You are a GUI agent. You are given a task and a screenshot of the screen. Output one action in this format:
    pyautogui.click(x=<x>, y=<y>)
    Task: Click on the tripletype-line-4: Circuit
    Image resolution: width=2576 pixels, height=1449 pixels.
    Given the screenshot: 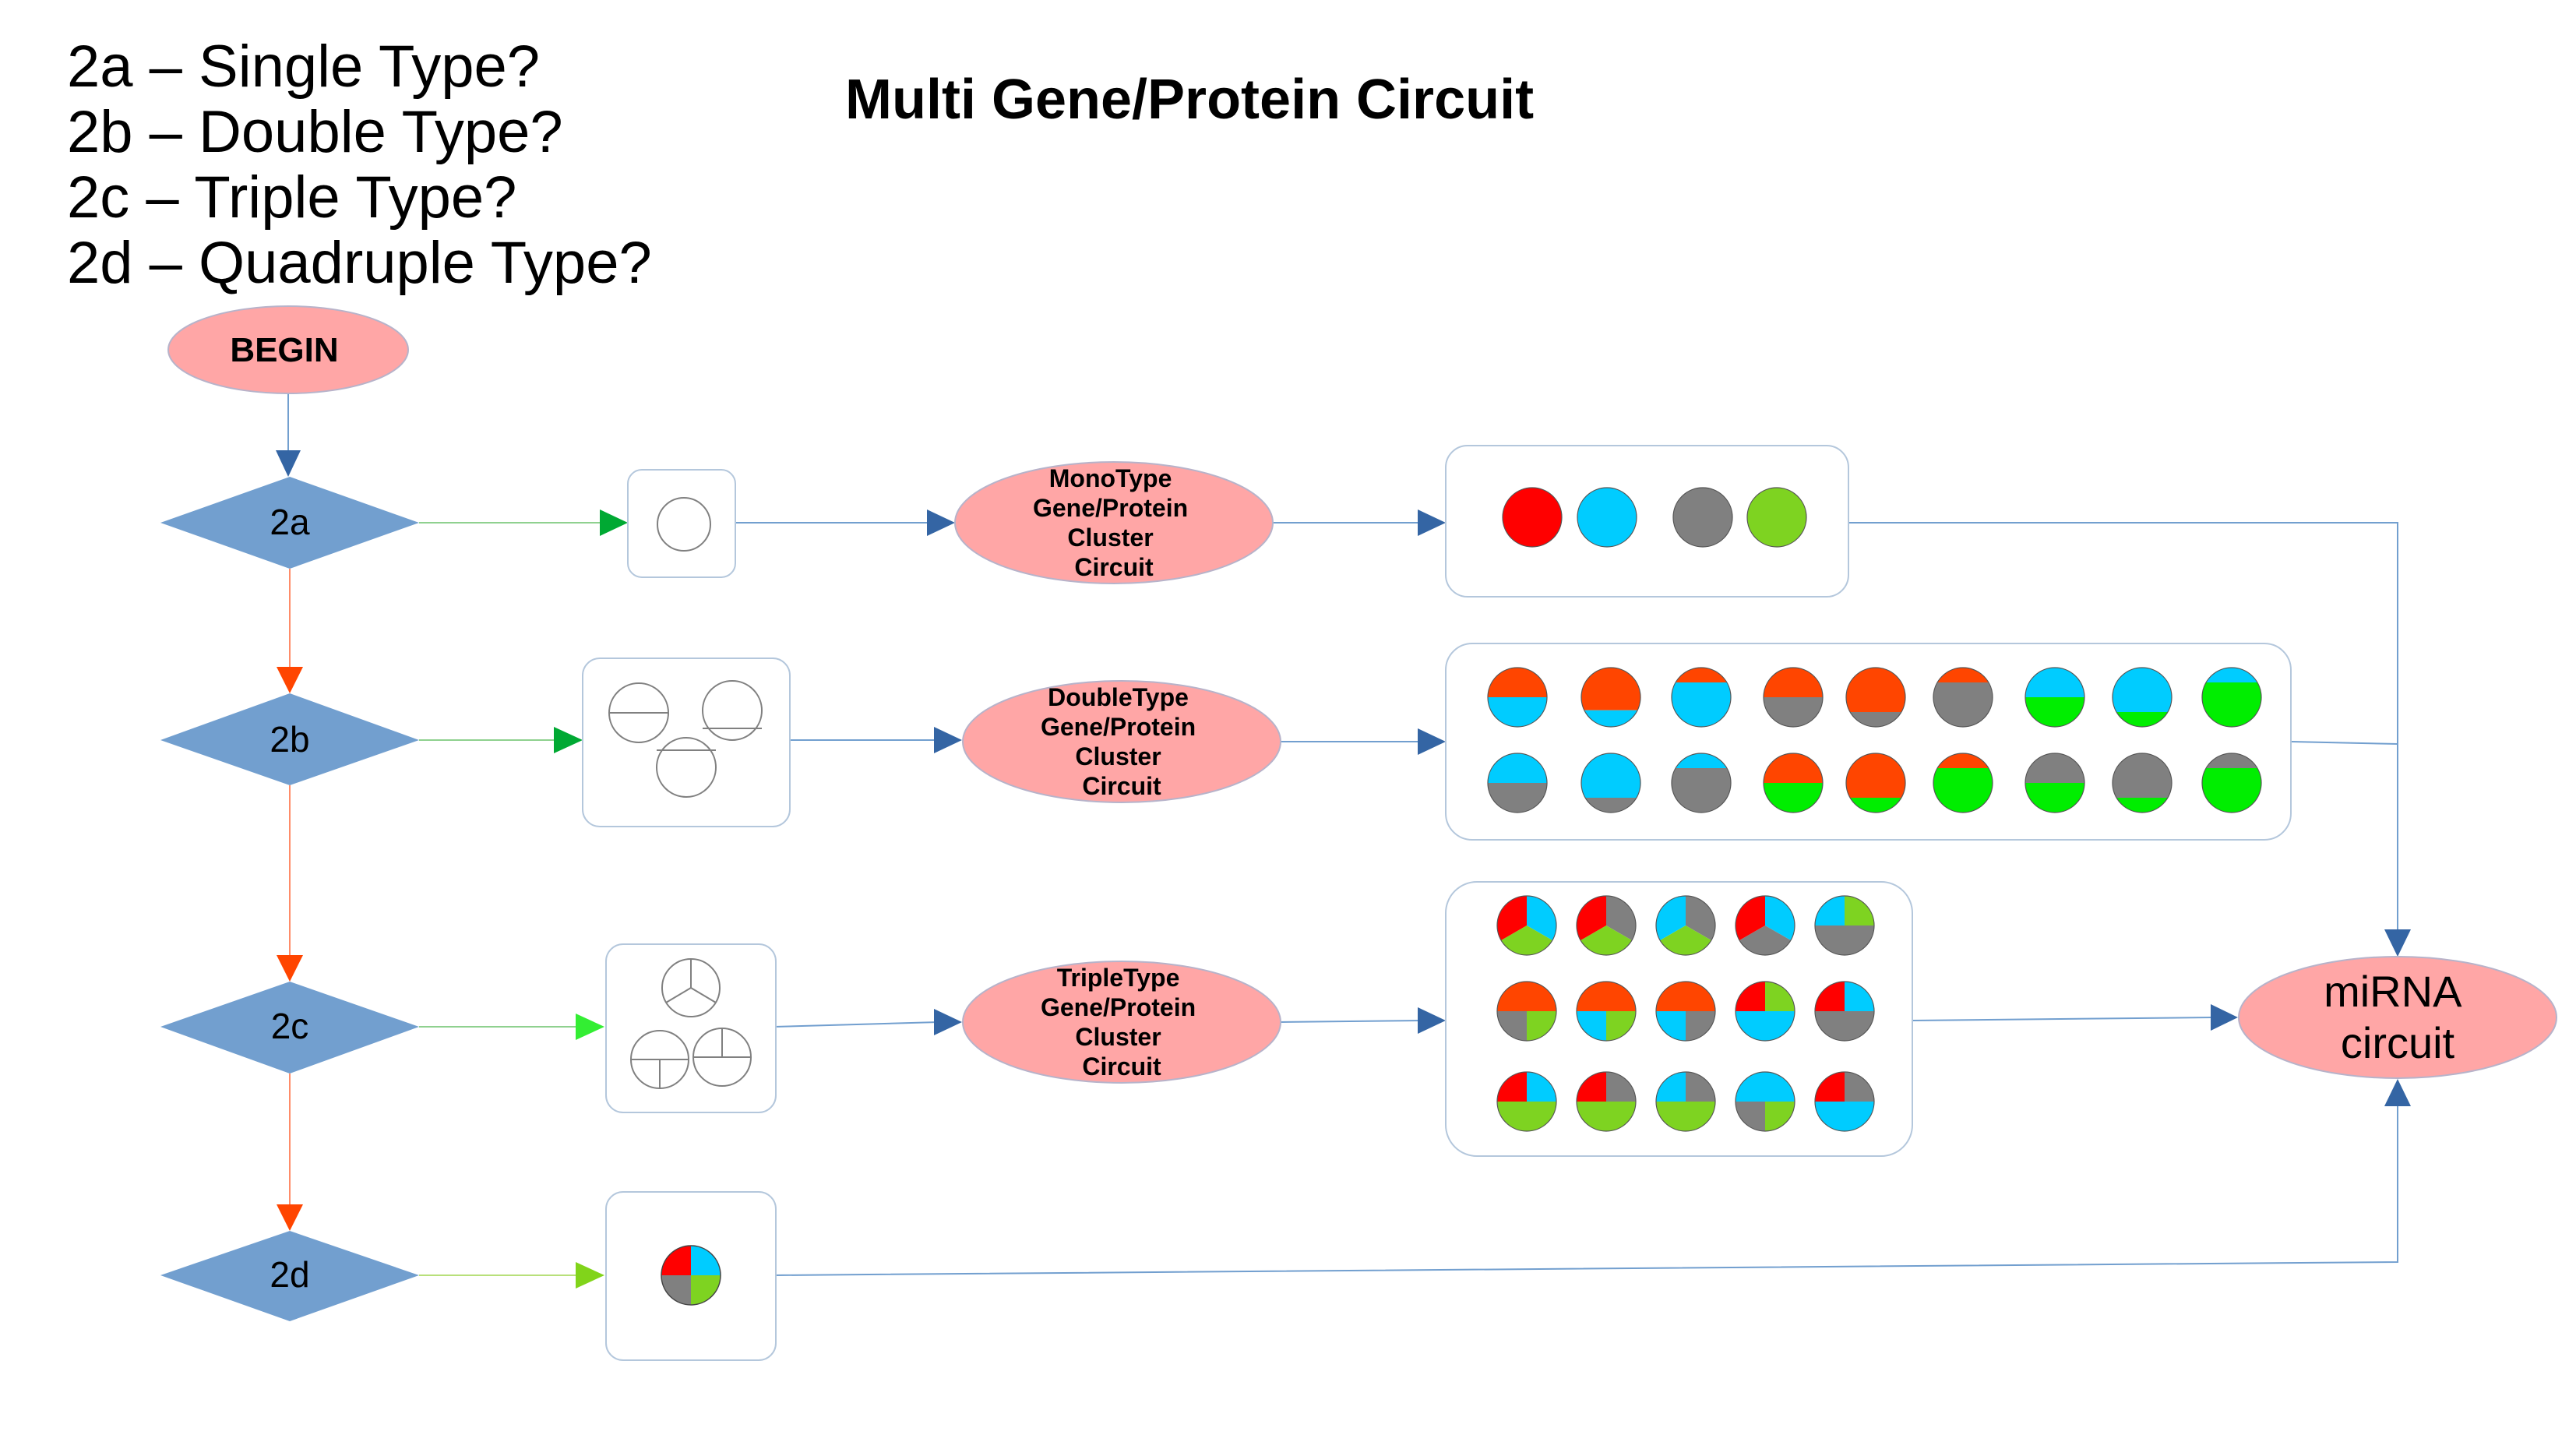 What is the action you would take?
    pyautogui.click(x=1121, y=1066)
    